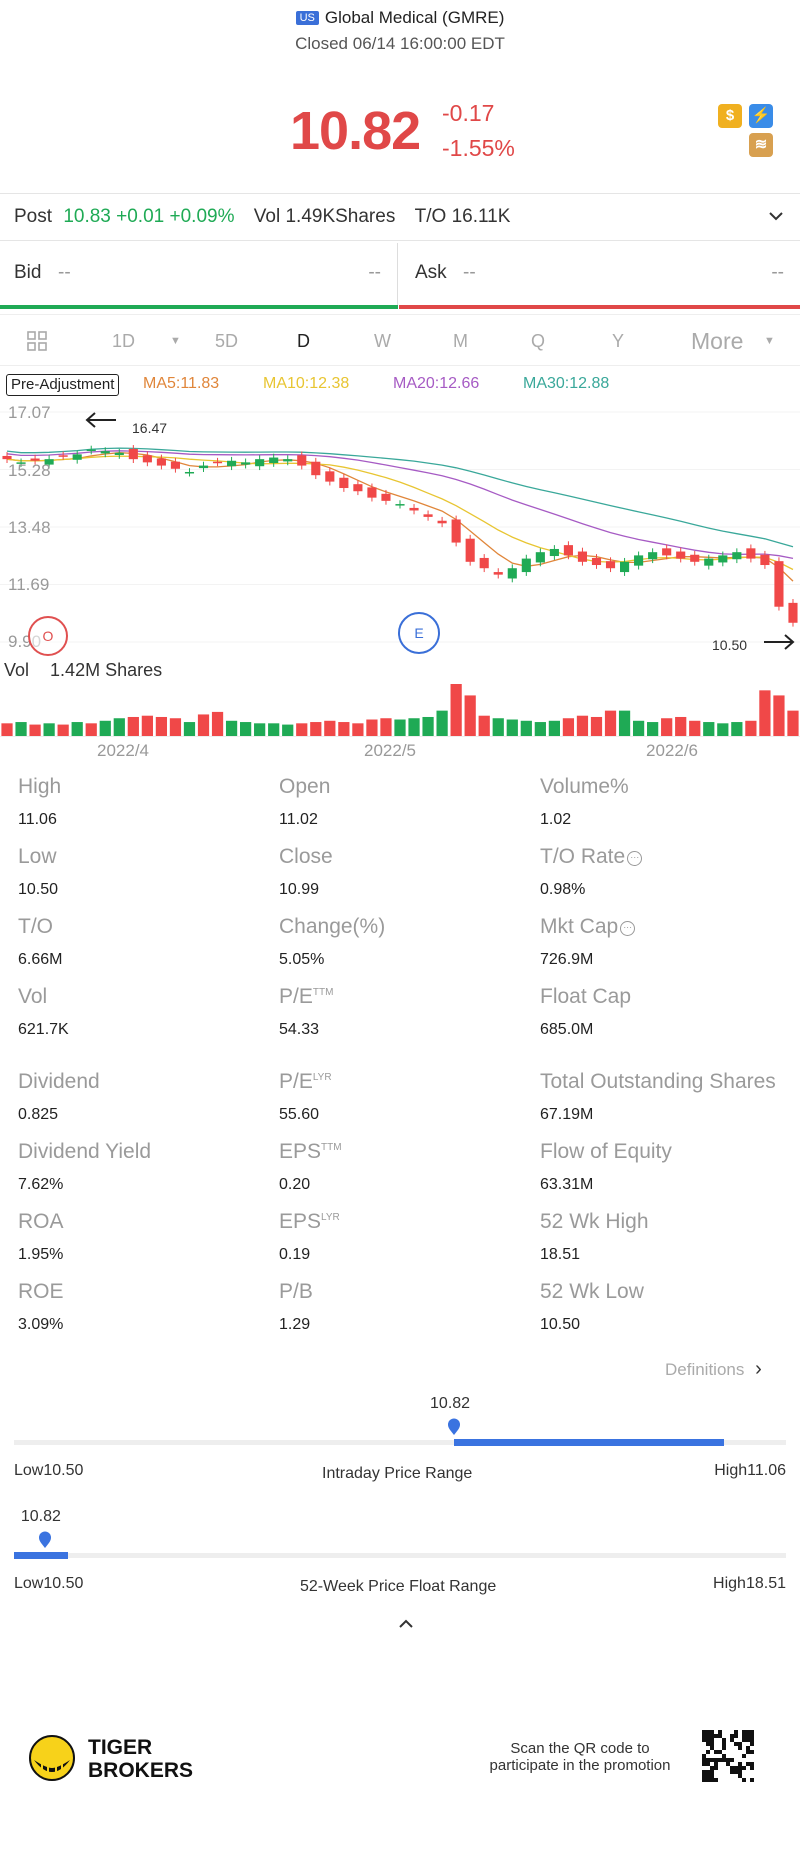  What do you see at coordinates (28, 272) in the screenshot?
I see `bid-label: Bid` at bounding box center [28, 272].